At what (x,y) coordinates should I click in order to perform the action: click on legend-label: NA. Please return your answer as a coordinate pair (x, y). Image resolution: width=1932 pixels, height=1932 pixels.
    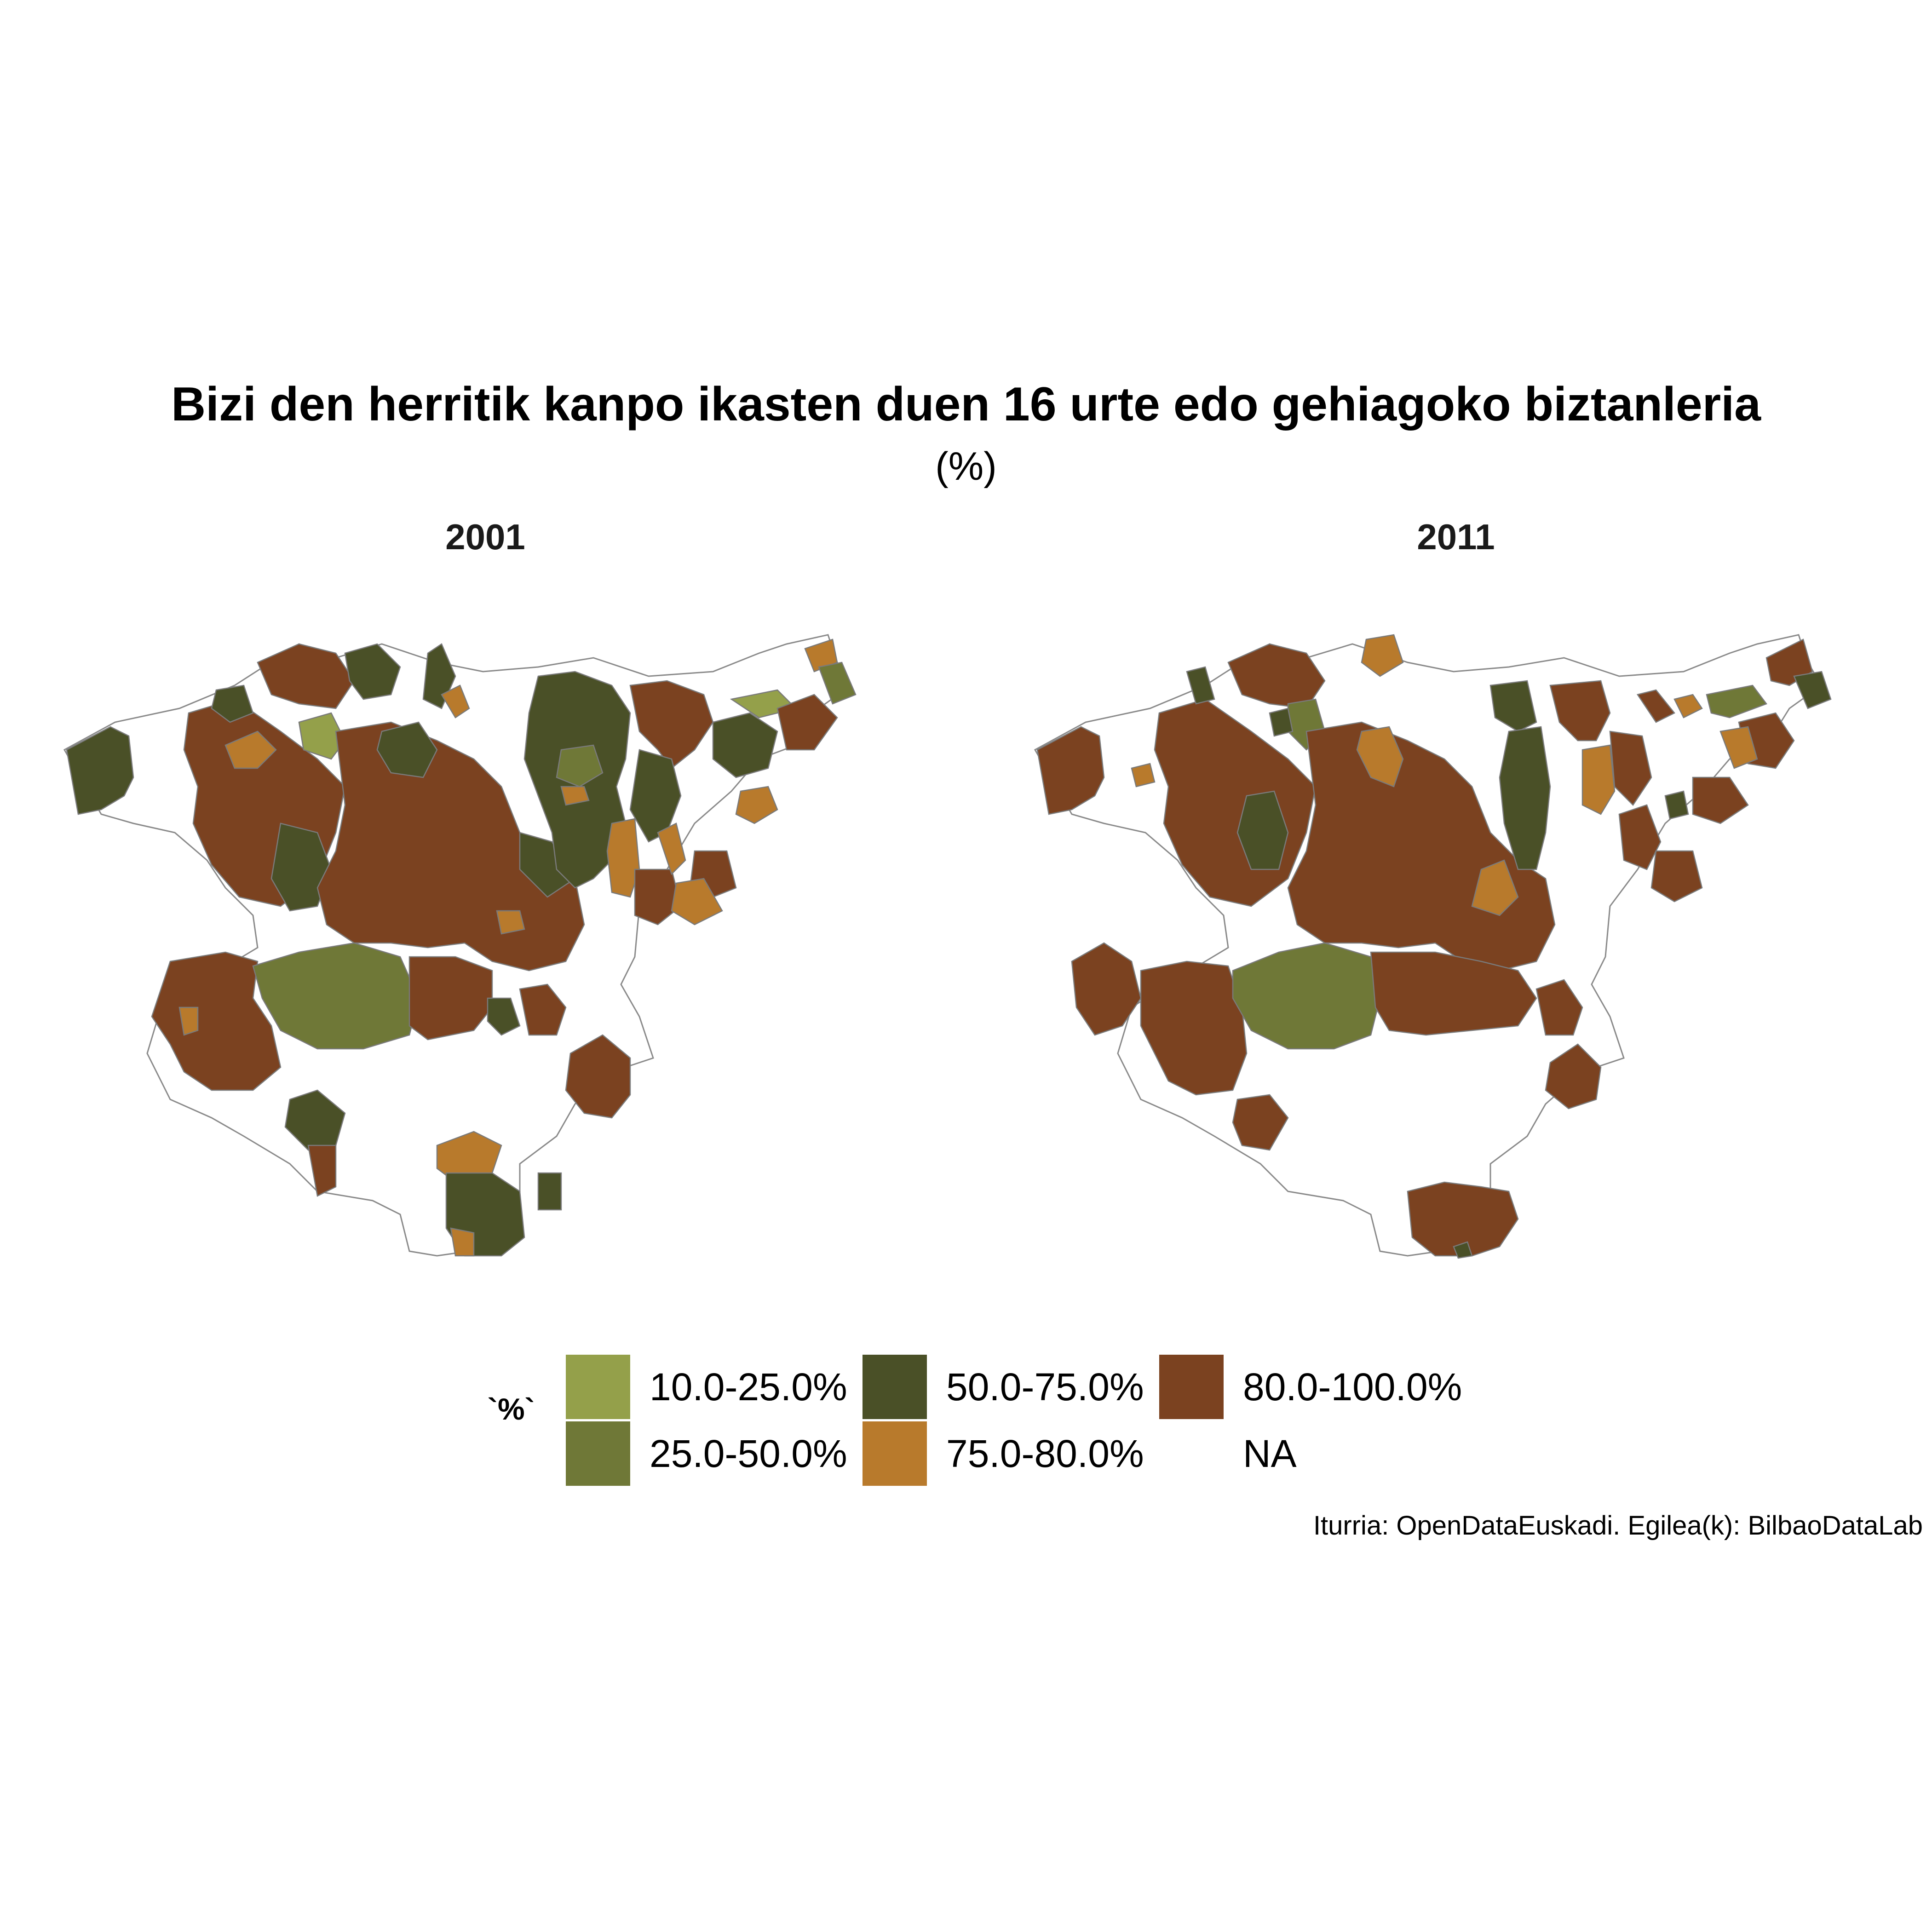
    Looking at the image, I should click on (1270, 1453).